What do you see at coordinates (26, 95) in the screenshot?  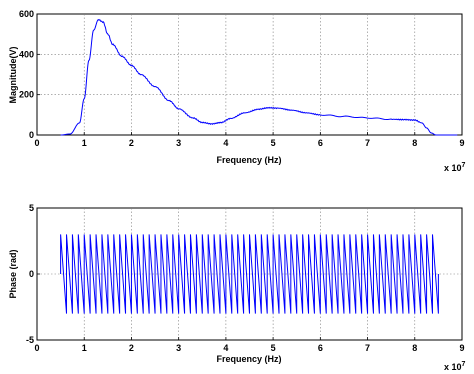 I see `y-tick-label: 200` at bounding box center [26, 95].